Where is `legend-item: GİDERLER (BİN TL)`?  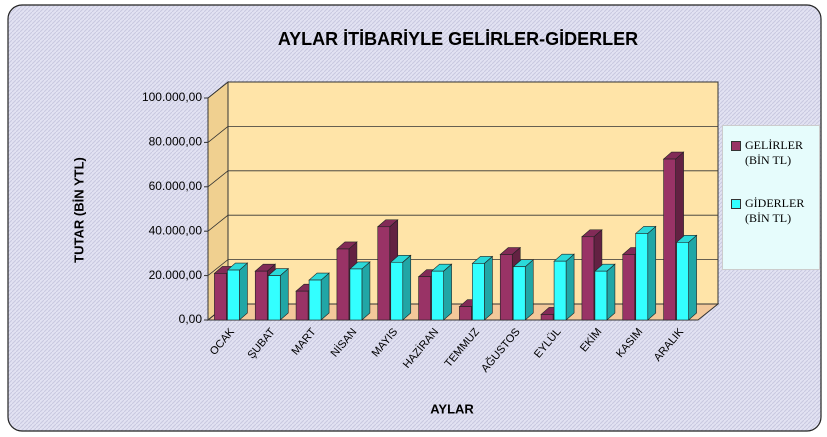 legend-item: GİDERLER (BİN TL) is located at coordinates (775, 211).